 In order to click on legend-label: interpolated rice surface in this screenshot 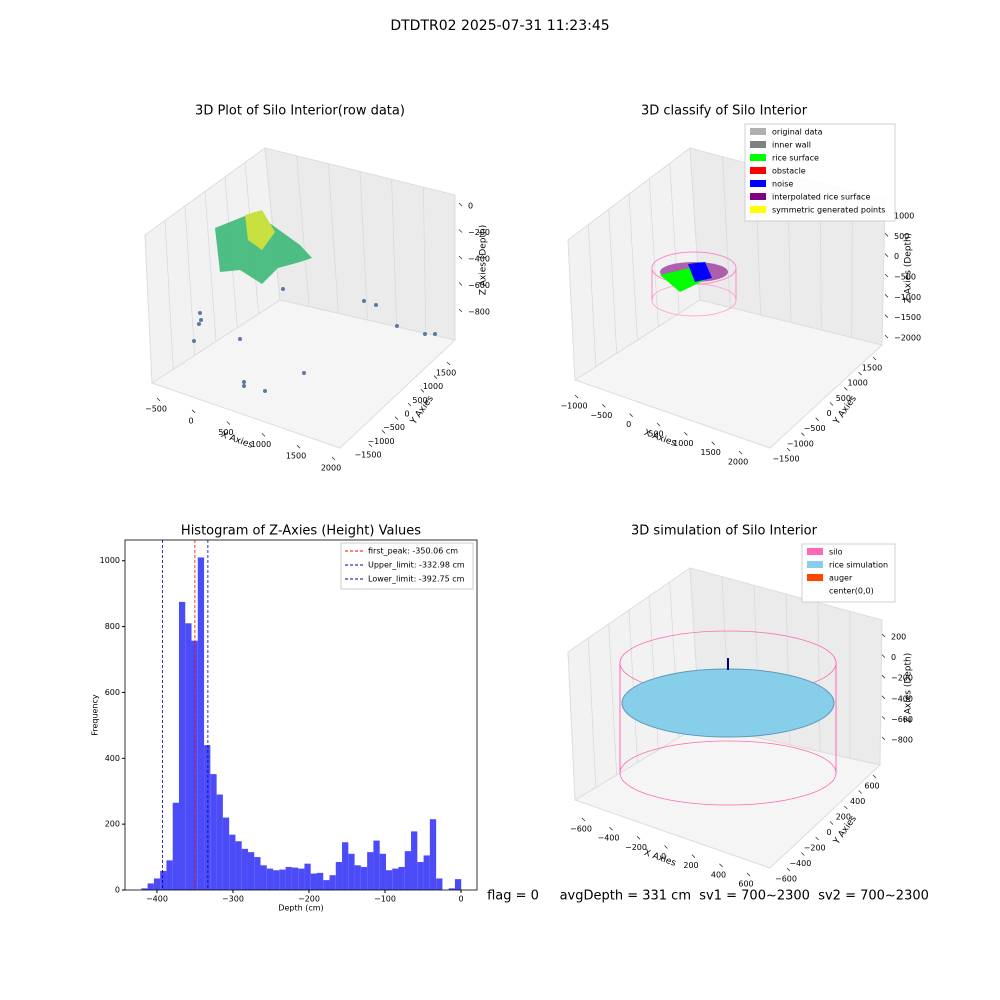, I will do `click(821, 197)`.